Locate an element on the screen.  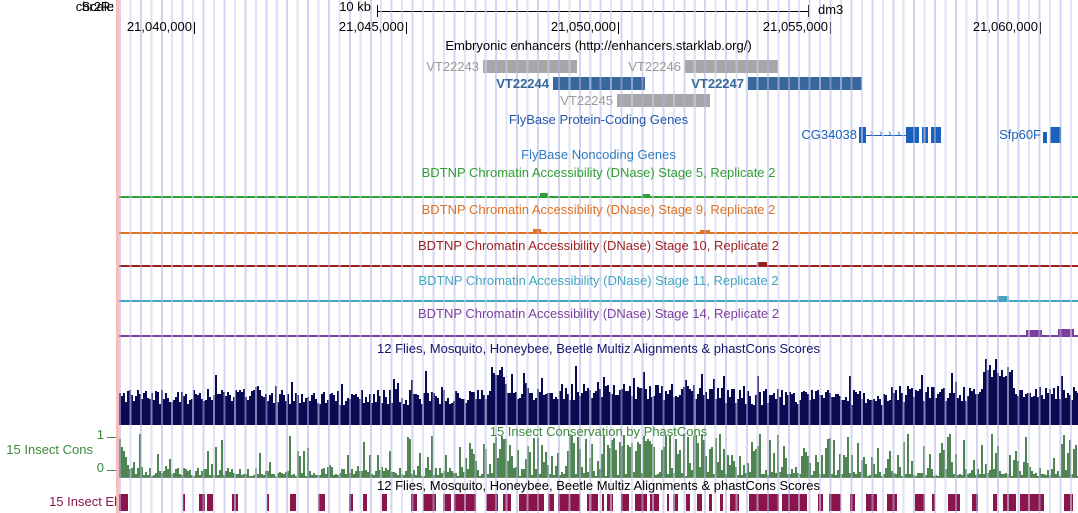
multiz-histogram is located at coordinates (598, 391).